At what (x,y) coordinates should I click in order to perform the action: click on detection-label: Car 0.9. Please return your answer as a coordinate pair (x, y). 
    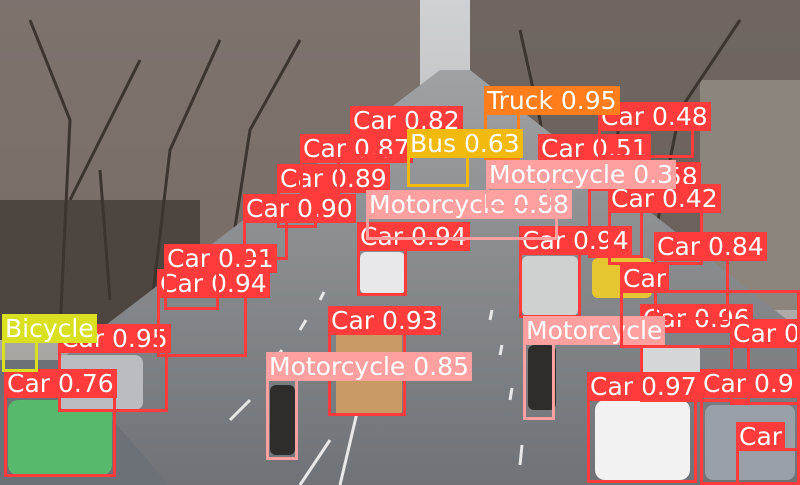
    Looking at the image, I should click on (748, 383).